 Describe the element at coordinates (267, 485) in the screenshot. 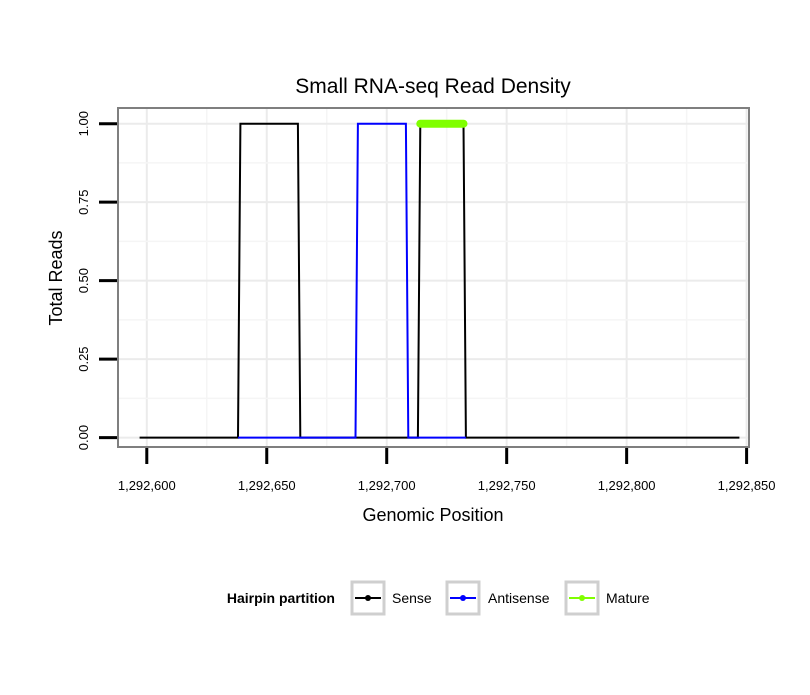

I see `x-tick-label: 1,292,650` at that location.